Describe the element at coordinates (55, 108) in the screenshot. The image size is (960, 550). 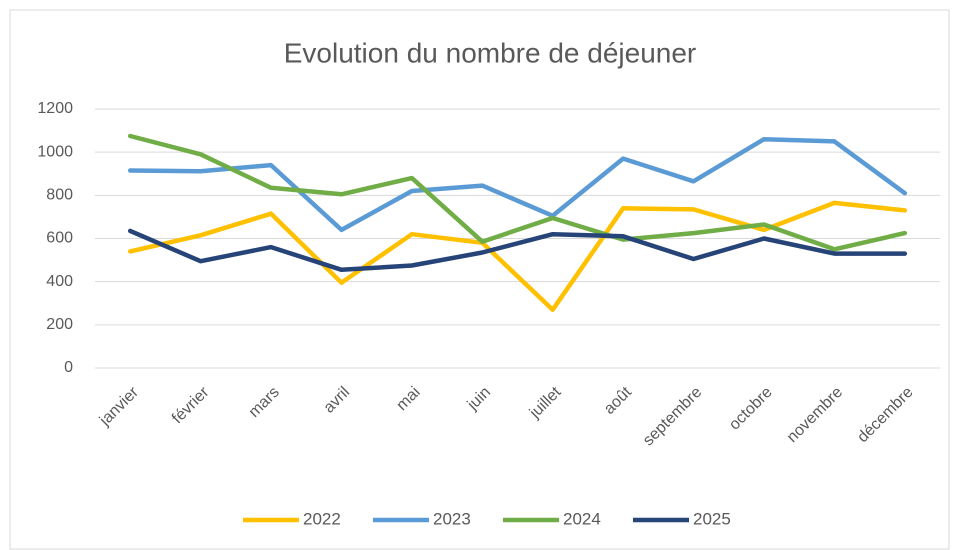
I see `y-tick-label: 1200` at that location.